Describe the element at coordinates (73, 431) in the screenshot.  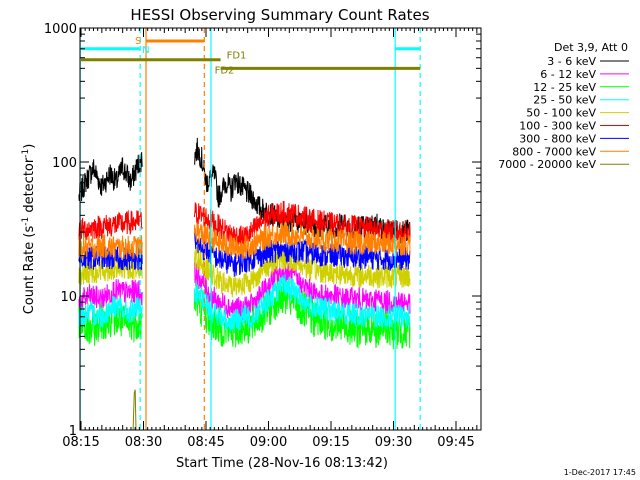
I see `y-tick-label-0: 1` at that location.